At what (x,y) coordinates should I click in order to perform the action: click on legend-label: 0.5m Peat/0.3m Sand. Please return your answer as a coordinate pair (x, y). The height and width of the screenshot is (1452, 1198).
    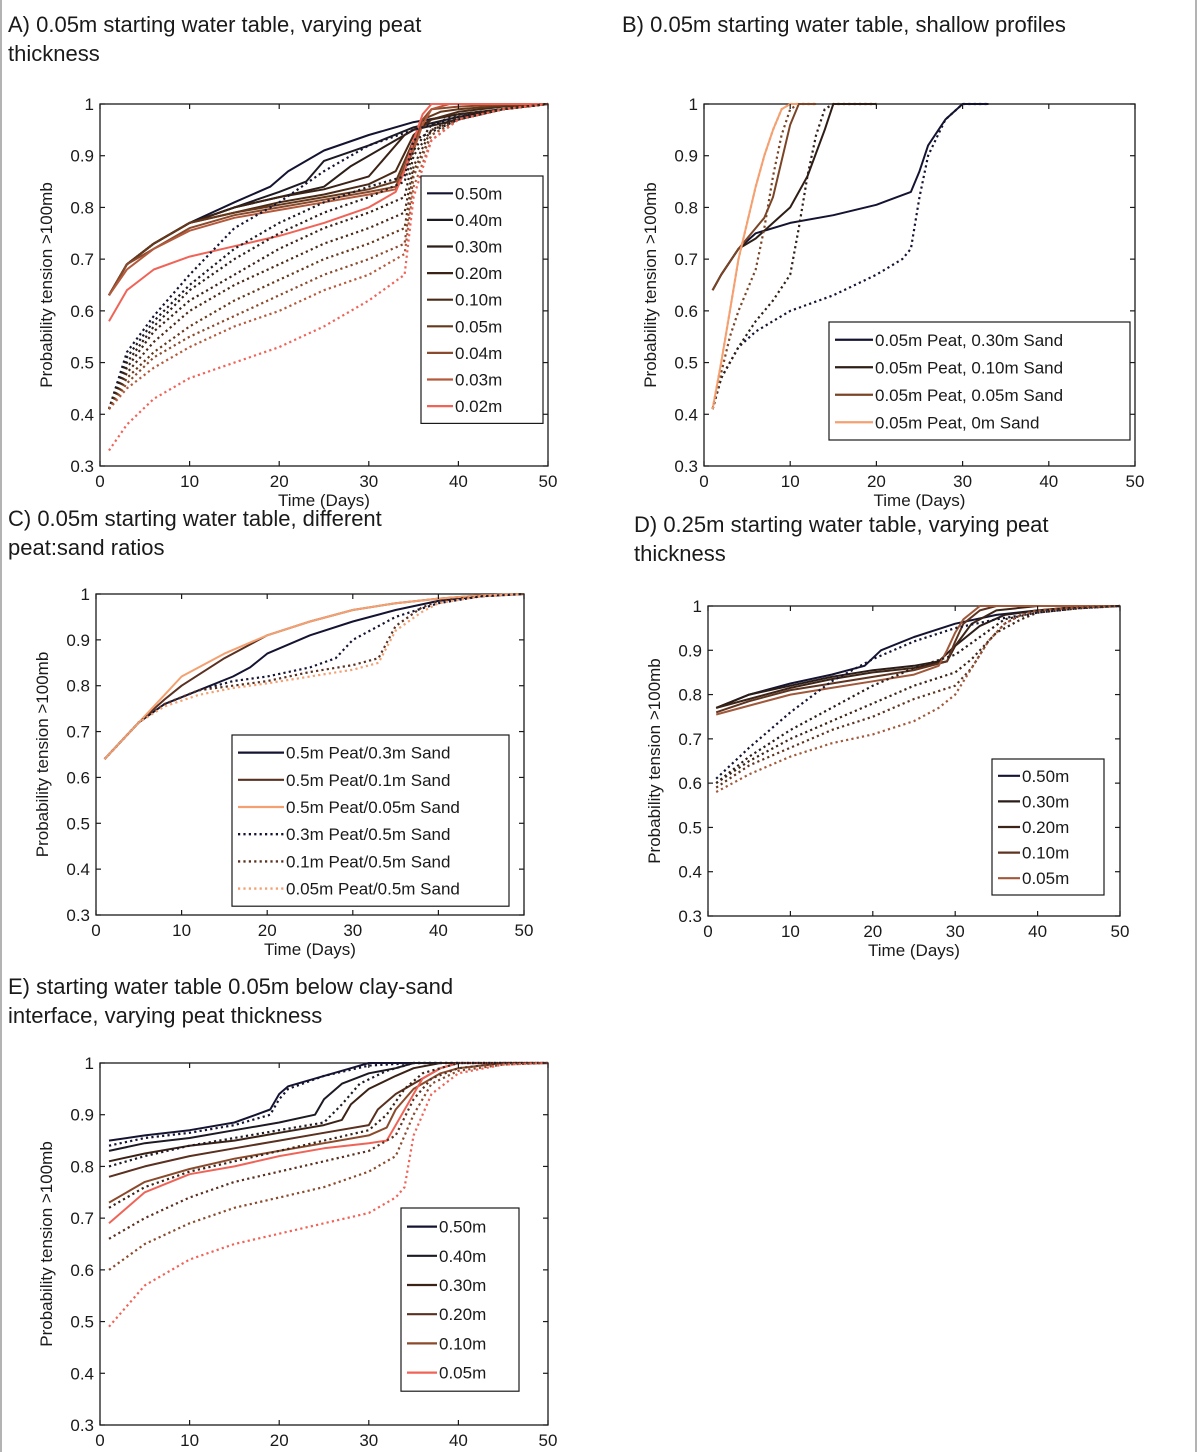
    Looking at the image, I should click on (368, 753).